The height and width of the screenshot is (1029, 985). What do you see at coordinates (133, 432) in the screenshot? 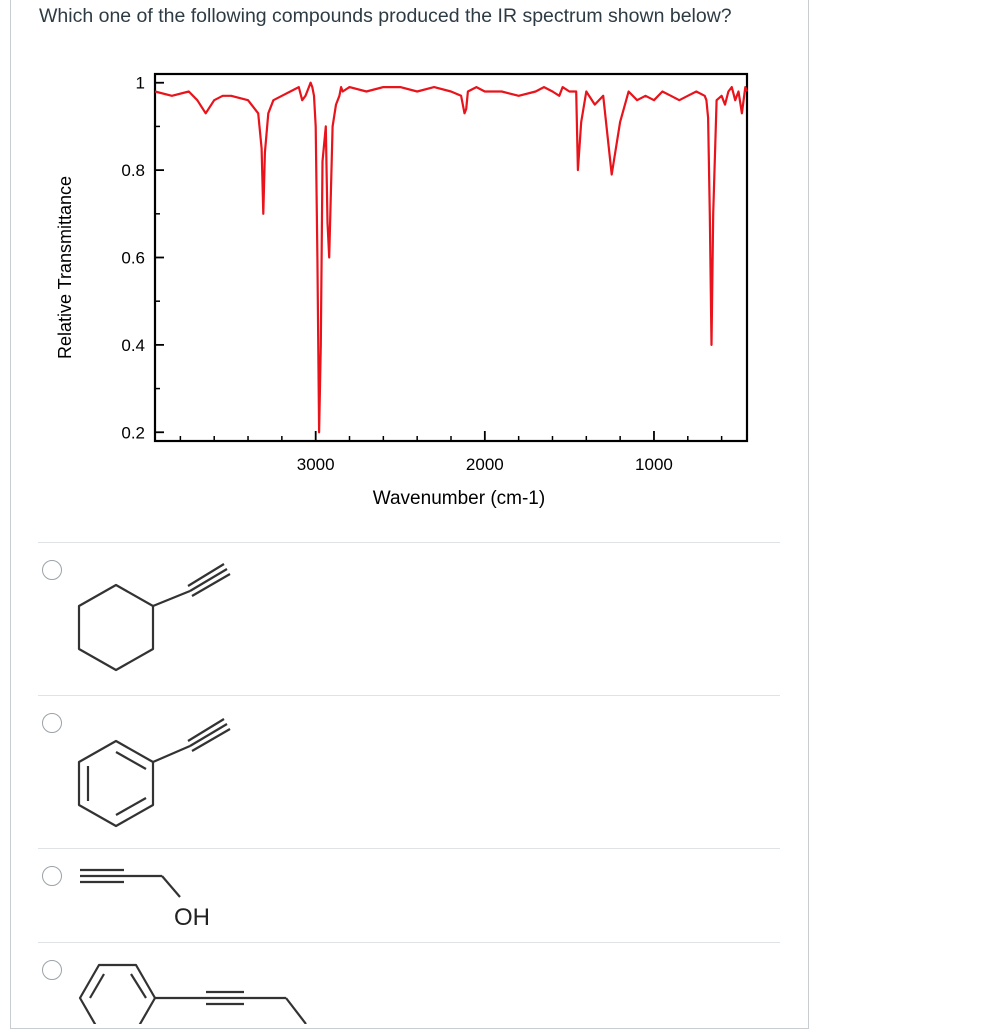
I see `y-tick-label: 0.2` at bounding box center [133, 432].